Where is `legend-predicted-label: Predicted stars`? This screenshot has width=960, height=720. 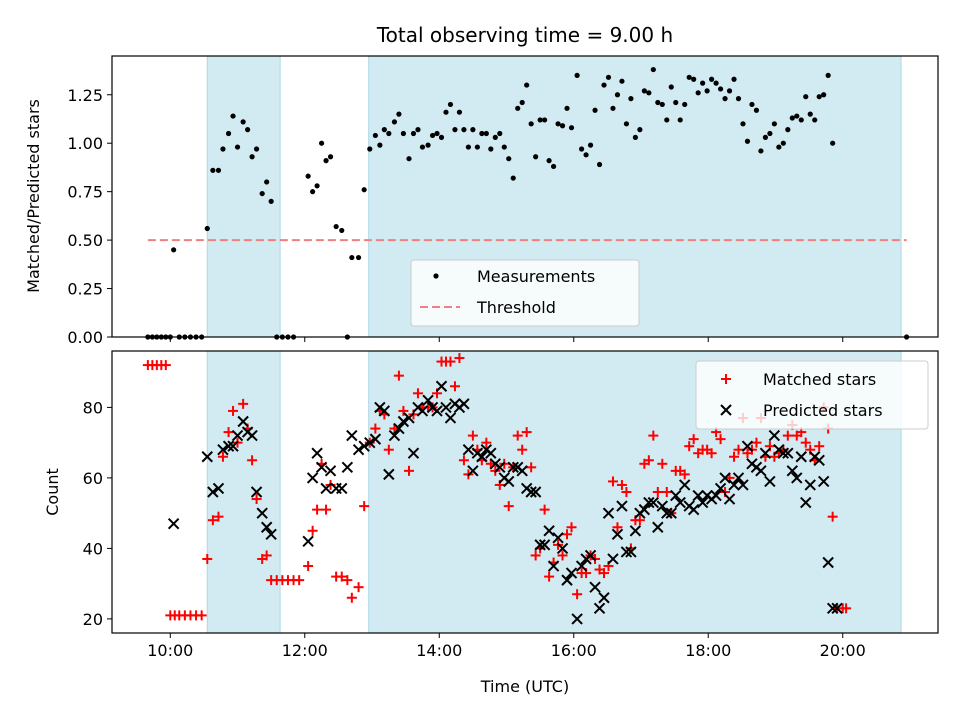
legend-predicted-label: Predicted stars is located at coordinates (823, 410).